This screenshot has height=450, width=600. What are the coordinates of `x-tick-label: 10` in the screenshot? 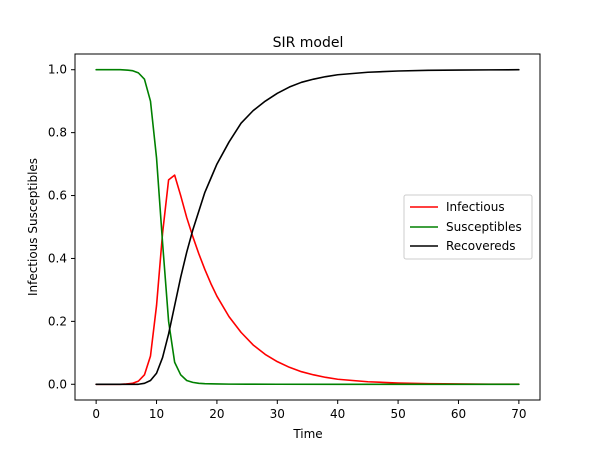 It's located at (156, 414).